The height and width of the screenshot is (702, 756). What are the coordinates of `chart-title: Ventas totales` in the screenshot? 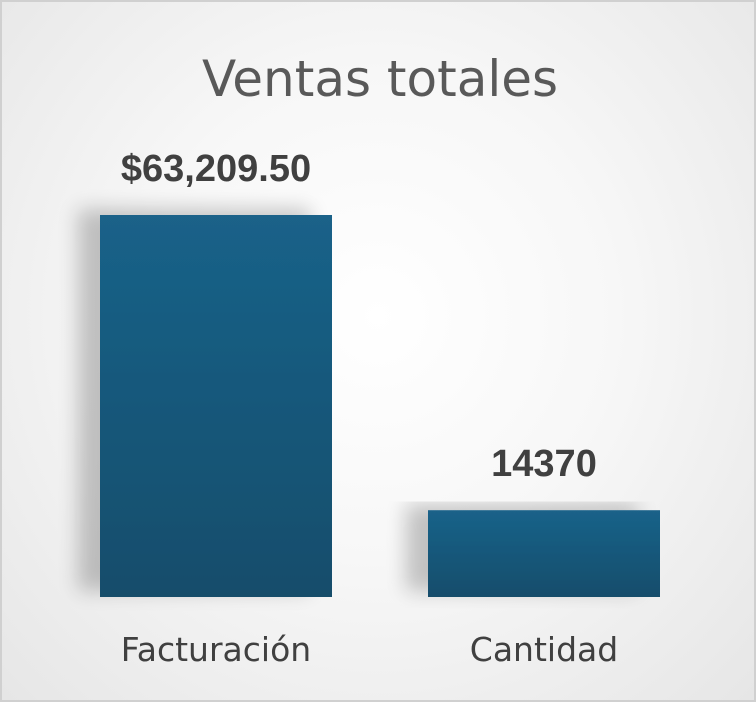 It's located at (380, 79).